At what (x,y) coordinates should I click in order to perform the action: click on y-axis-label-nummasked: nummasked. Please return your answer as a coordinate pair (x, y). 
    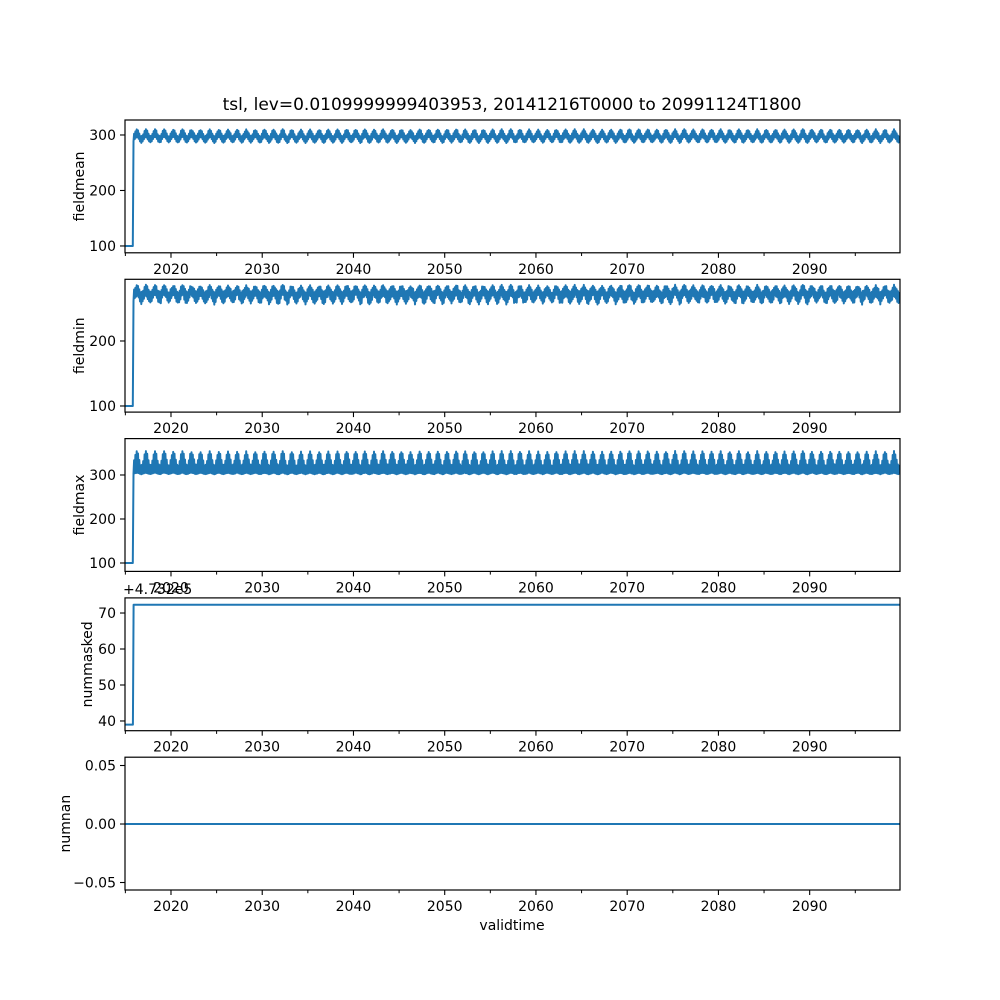
    Looking at the image, I should click on (88, 664).